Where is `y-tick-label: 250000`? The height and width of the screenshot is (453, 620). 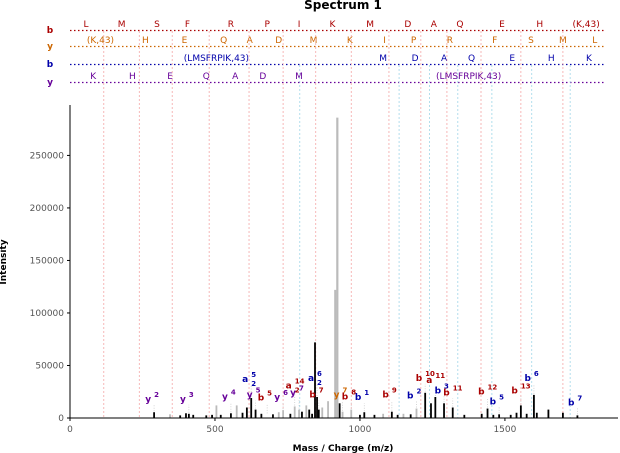
y-tick-label: 250000 is located at coordinates (47, 156).